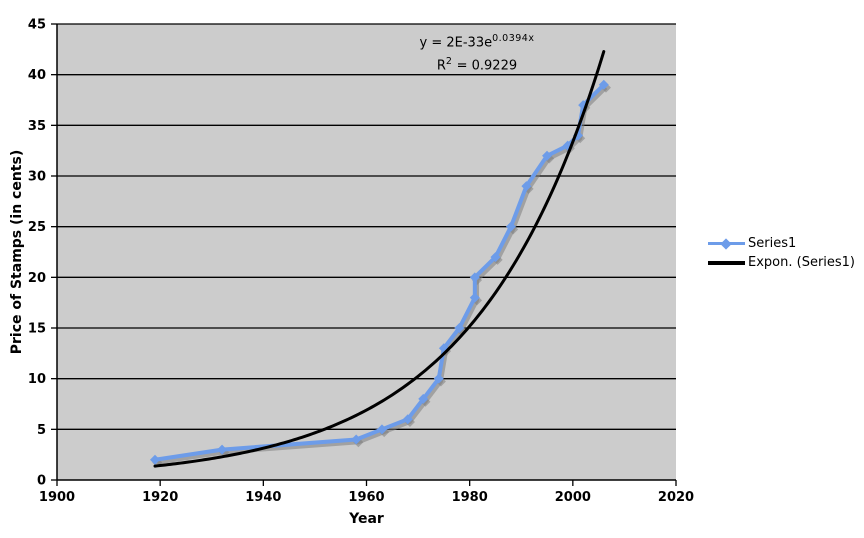  Describe the element at coordinates (41, 430) in the screenshot. I see `y-tick-label: 5` at that location.